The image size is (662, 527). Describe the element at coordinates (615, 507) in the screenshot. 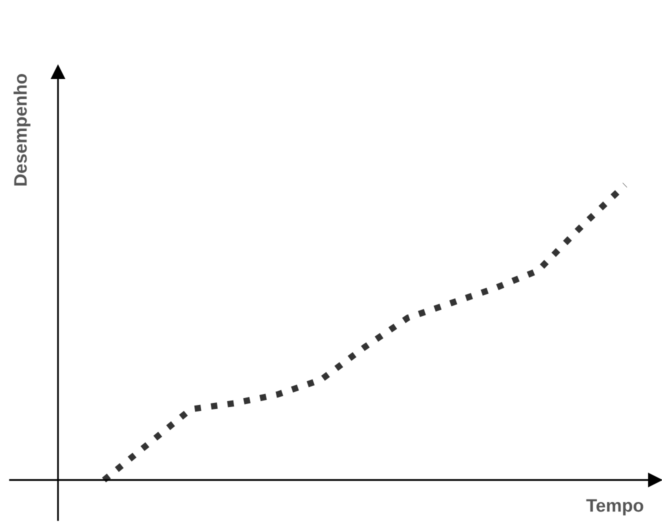

I see `x-axis-title: Tempo` at that location.